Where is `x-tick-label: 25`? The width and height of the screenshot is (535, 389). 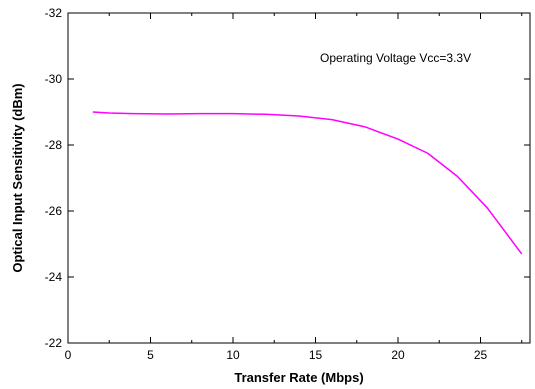 x-tick-label: 25 is located at coordinates (481, 355).